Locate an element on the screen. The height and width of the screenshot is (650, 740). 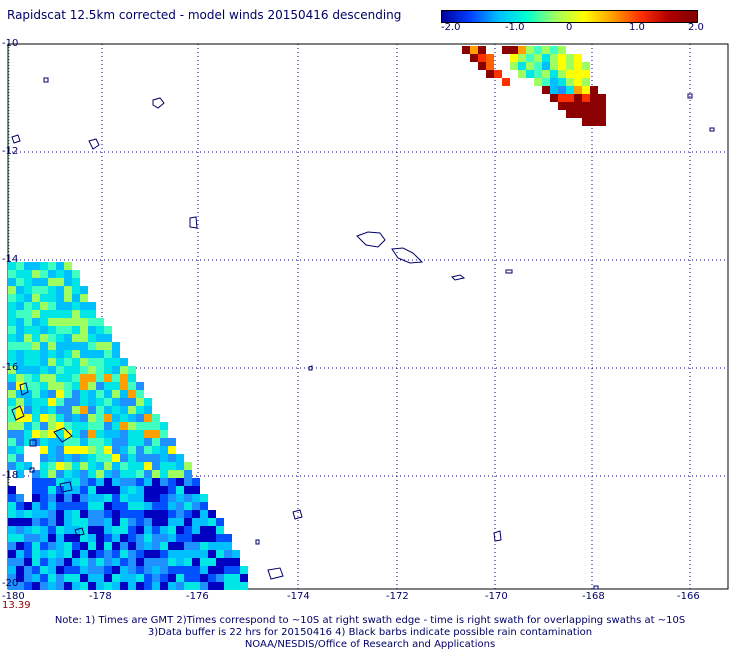
lat-label-6: -20 is located at coordinates (10, 583).